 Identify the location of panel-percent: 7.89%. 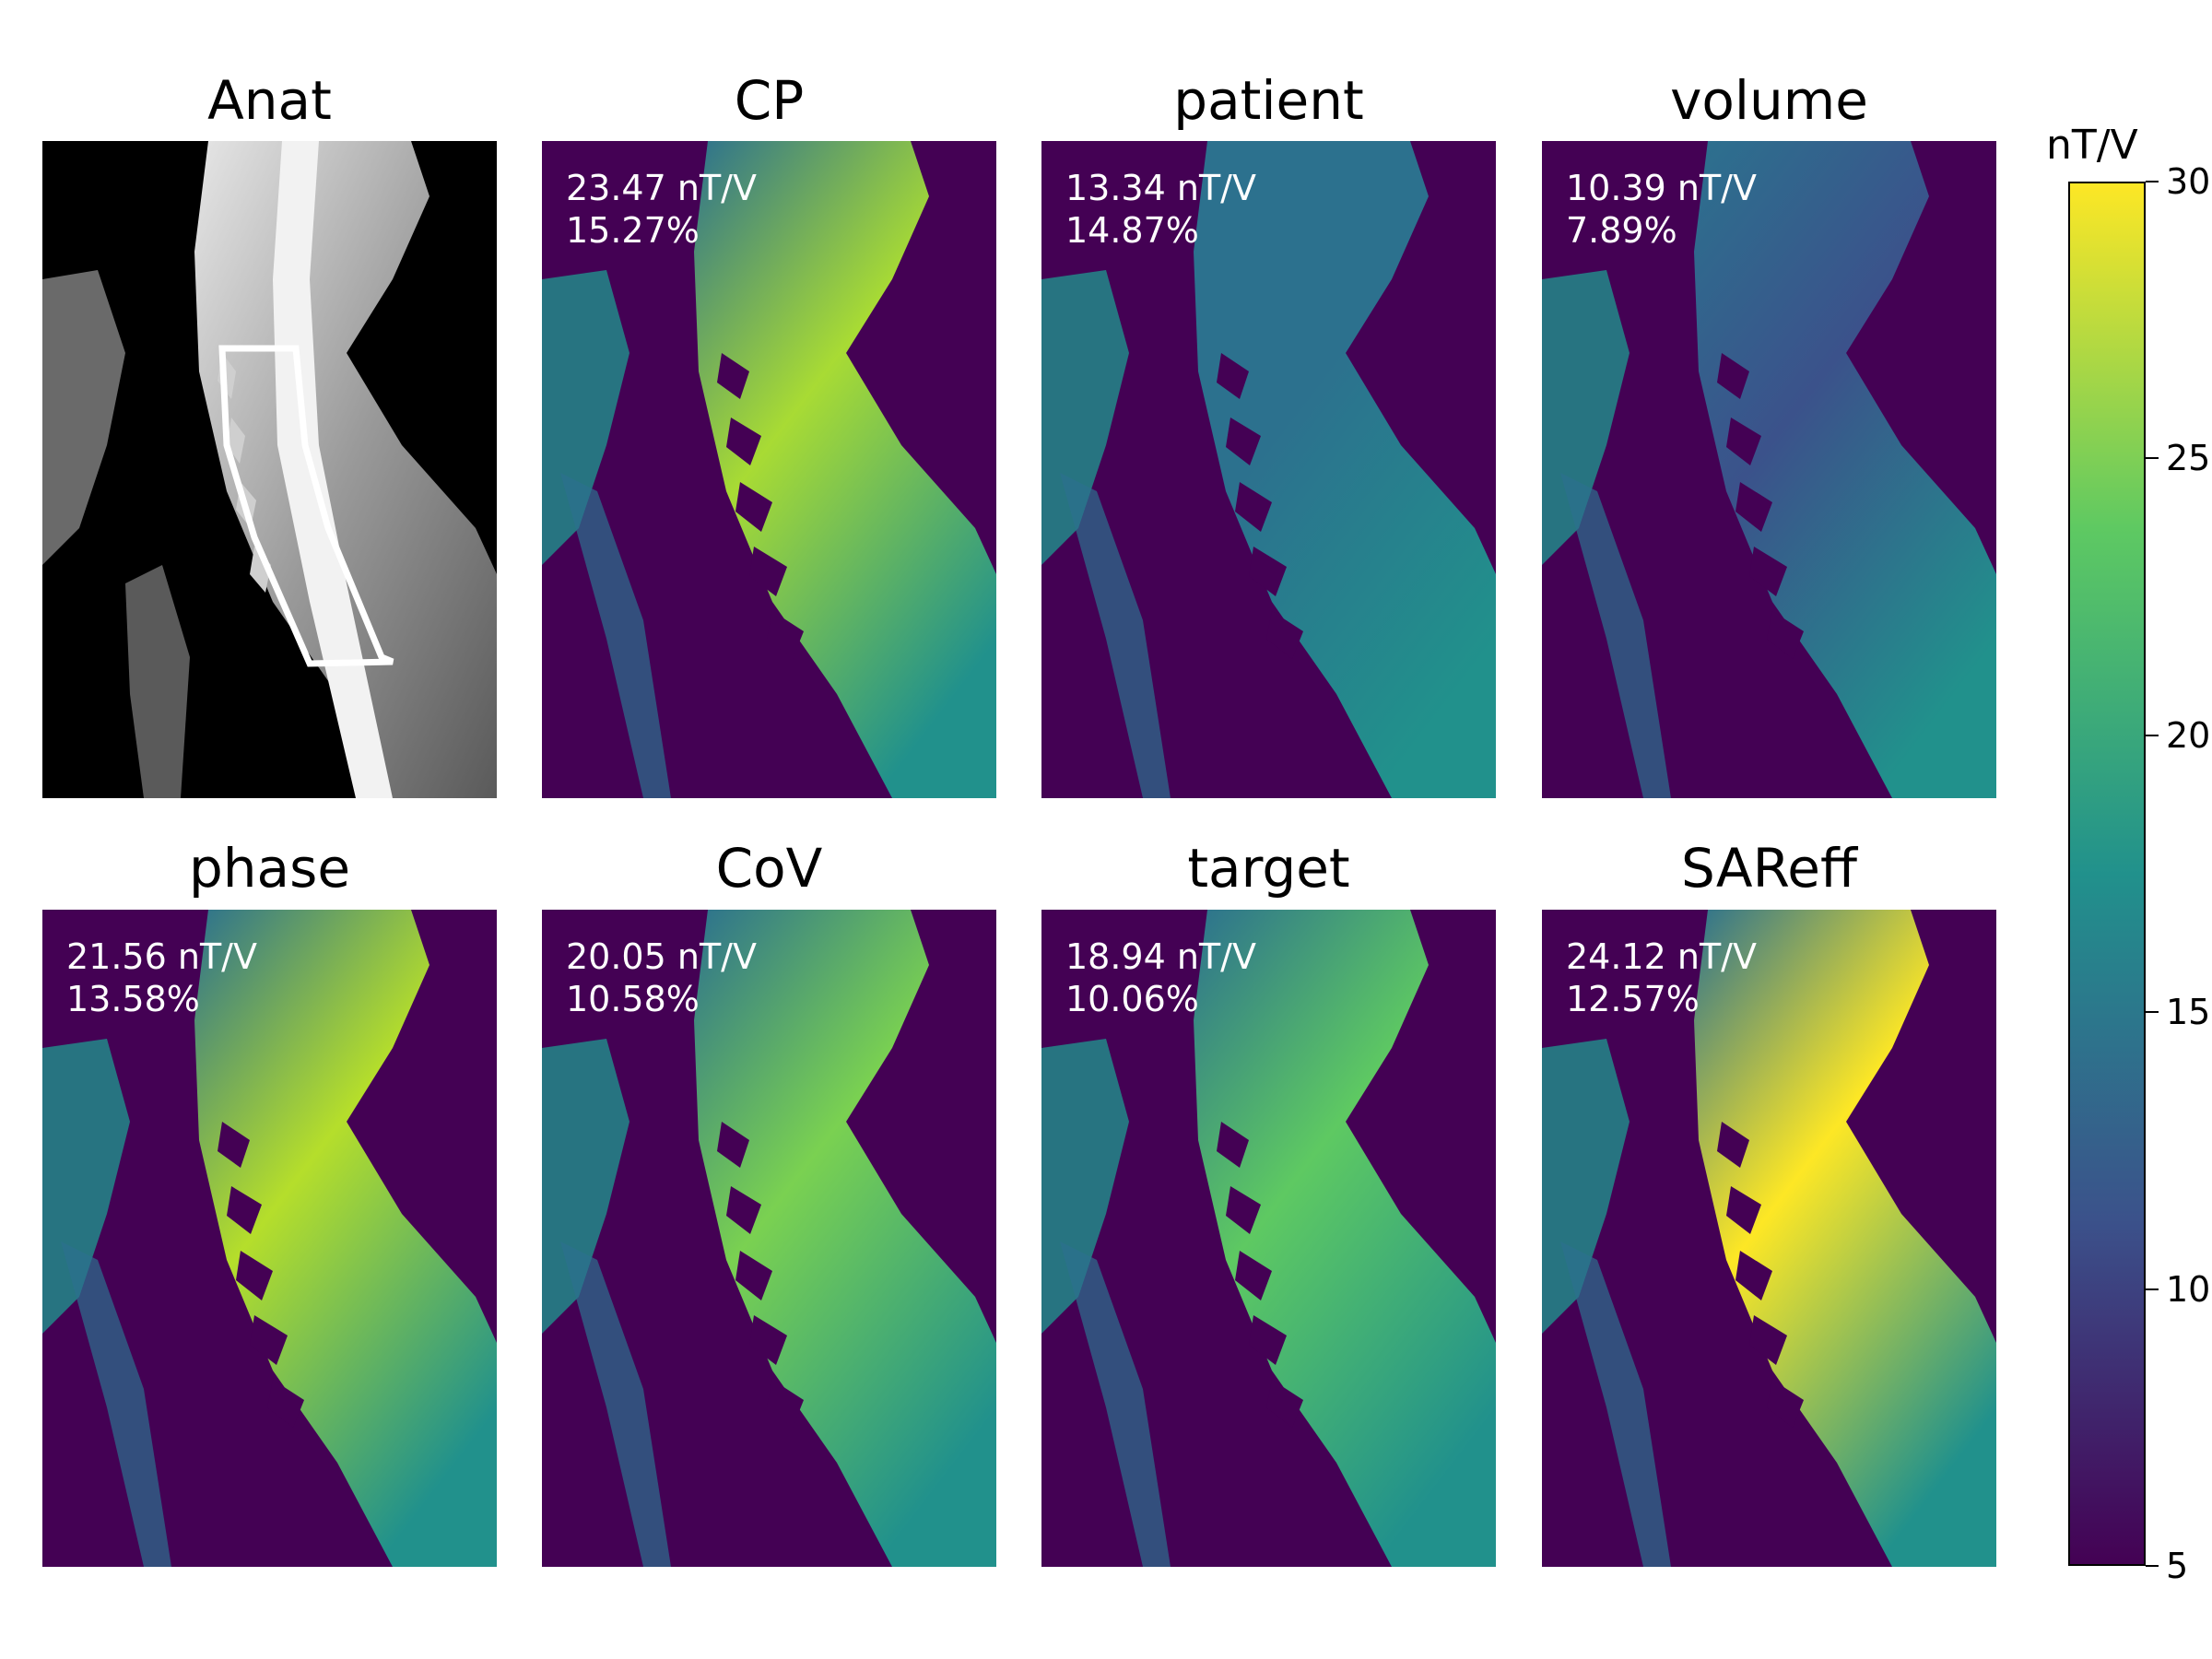
(1621, 230).